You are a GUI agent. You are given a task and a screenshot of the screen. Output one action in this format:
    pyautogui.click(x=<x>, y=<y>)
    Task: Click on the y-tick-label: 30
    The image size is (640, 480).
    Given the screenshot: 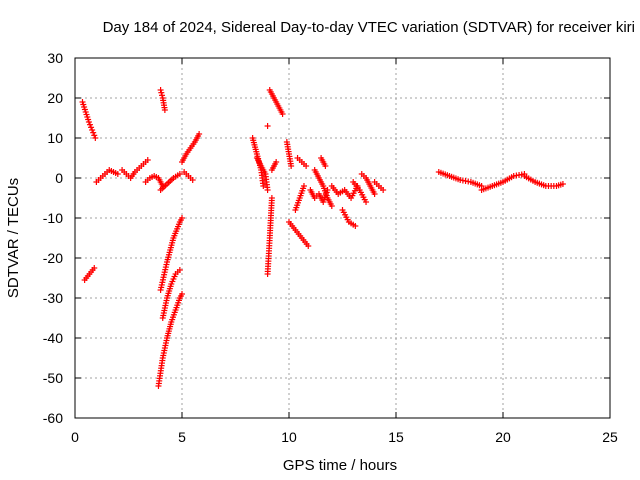 What is the action you would take?
    pyautogui.click(x=55, y=58)
    